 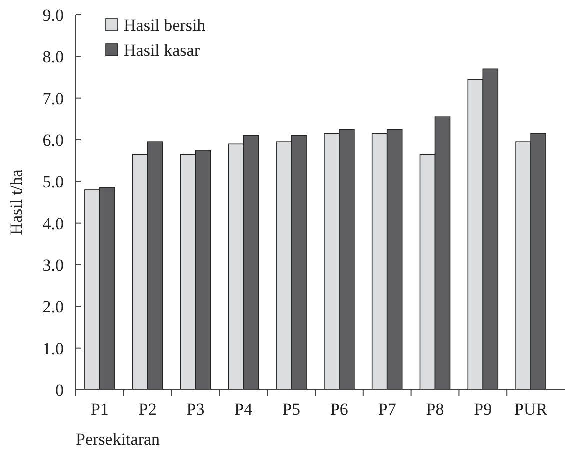 What do you see at coordinates (339, 409) in the screenshot?
I see `x-tick-label: P6` at bounding box center [339, 409].